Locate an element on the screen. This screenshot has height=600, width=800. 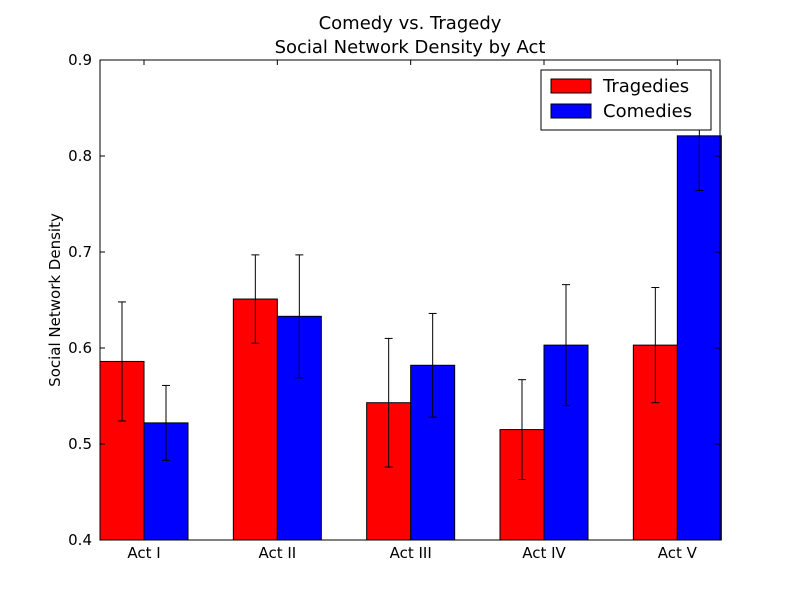
legend-label-tragedies: Tragedies is located at coordinates (645, 86).